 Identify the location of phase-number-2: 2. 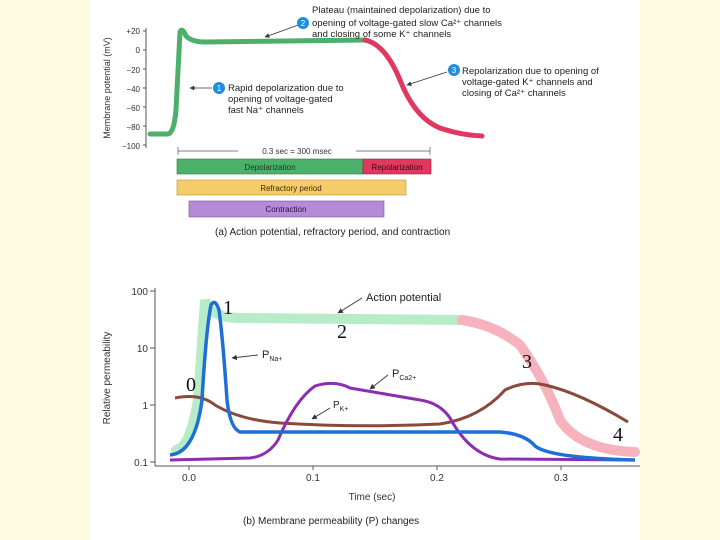
(342, 332).